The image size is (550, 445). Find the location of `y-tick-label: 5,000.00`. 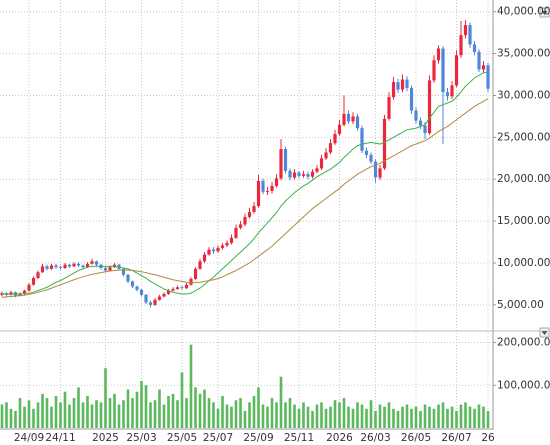

y-tick-label: 5,000.00 is located at coordinates (520, 305).